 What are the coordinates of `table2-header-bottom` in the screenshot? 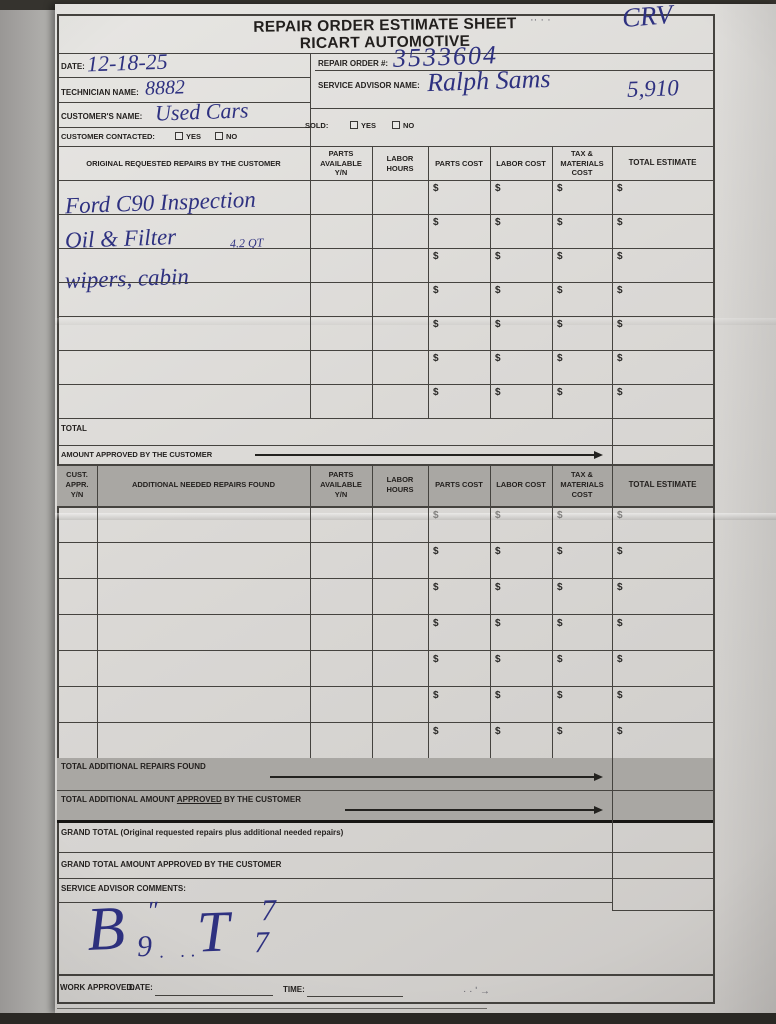 It's located at (385, 507).